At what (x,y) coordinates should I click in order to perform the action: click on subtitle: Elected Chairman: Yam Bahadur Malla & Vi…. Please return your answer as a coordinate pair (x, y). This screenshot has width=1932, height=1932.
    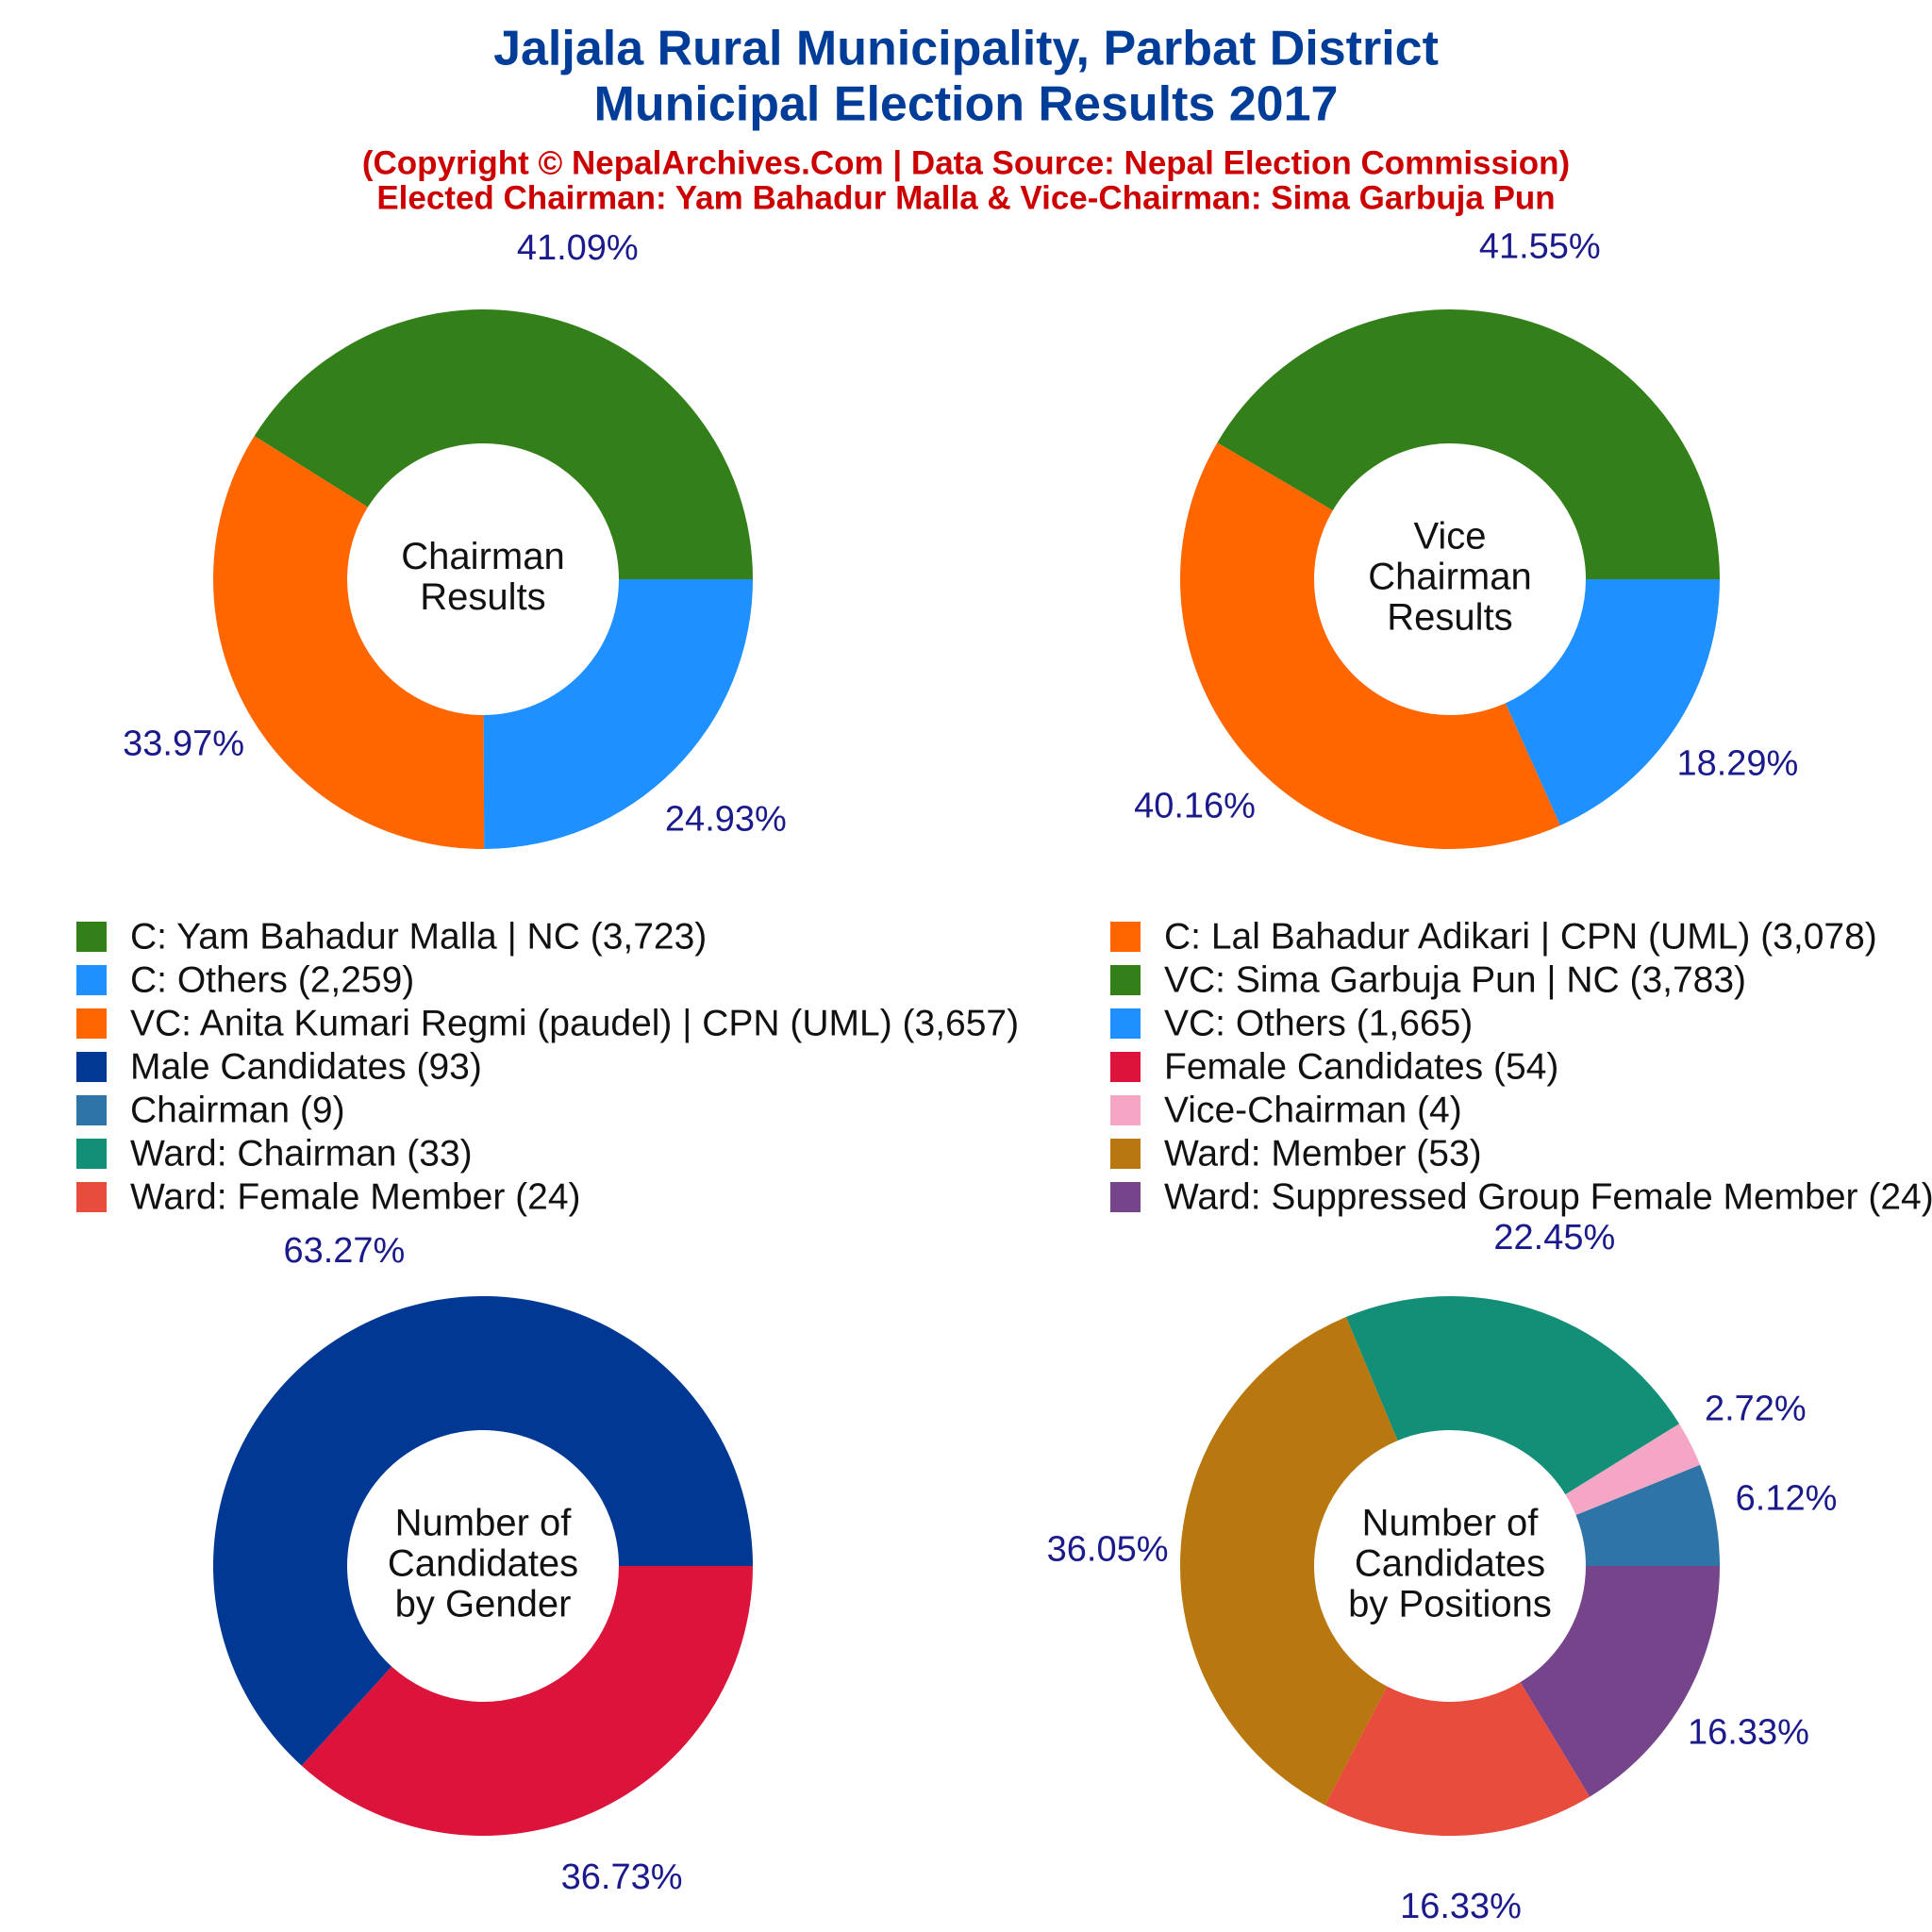
    Looking at the image, I should click on (965, 198).